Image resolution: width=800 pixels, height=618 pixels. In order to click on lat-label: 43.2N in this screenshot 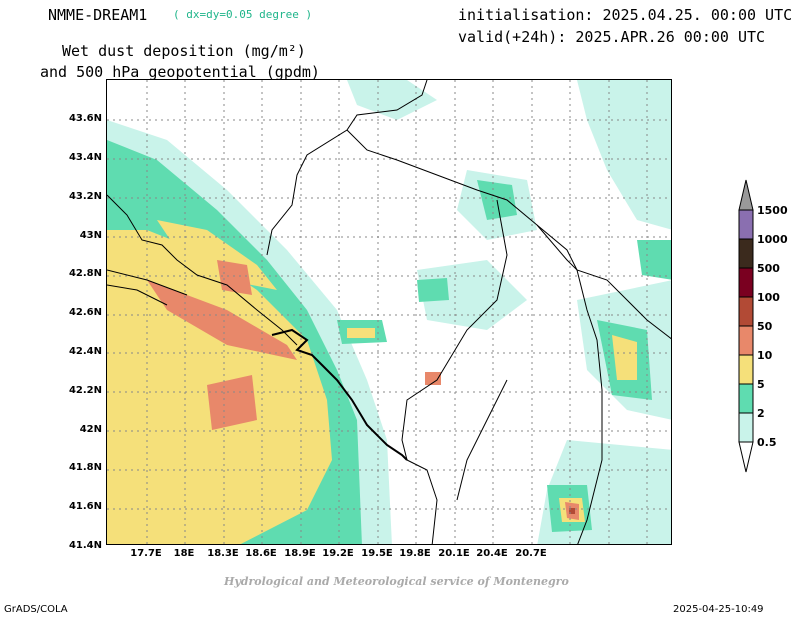, I will do `click(85, 196)`.